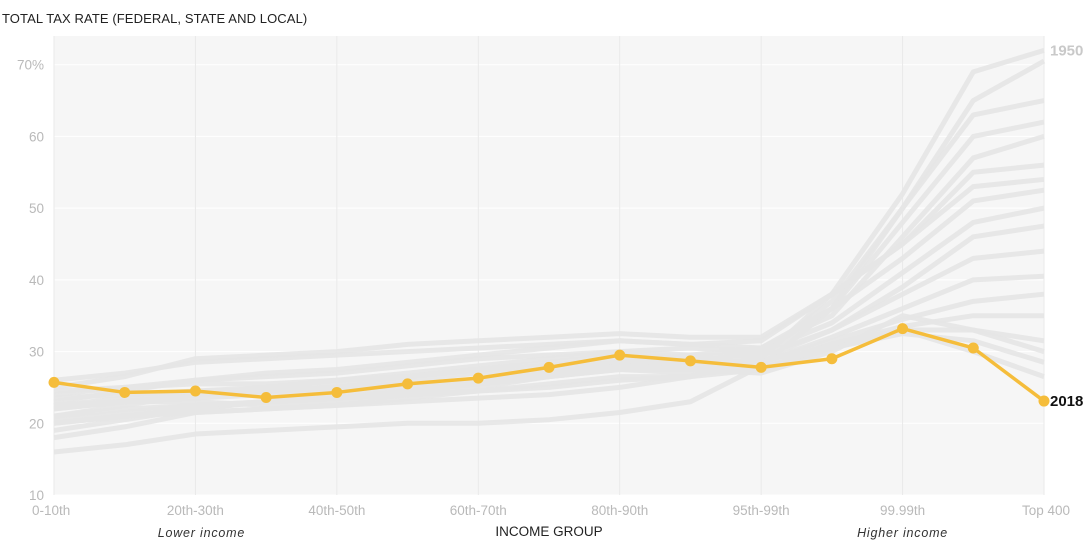 The width and height of the screenshot is (1090, 550). I want to click on x-tick-label: 40th-50th, so click(336, 510).